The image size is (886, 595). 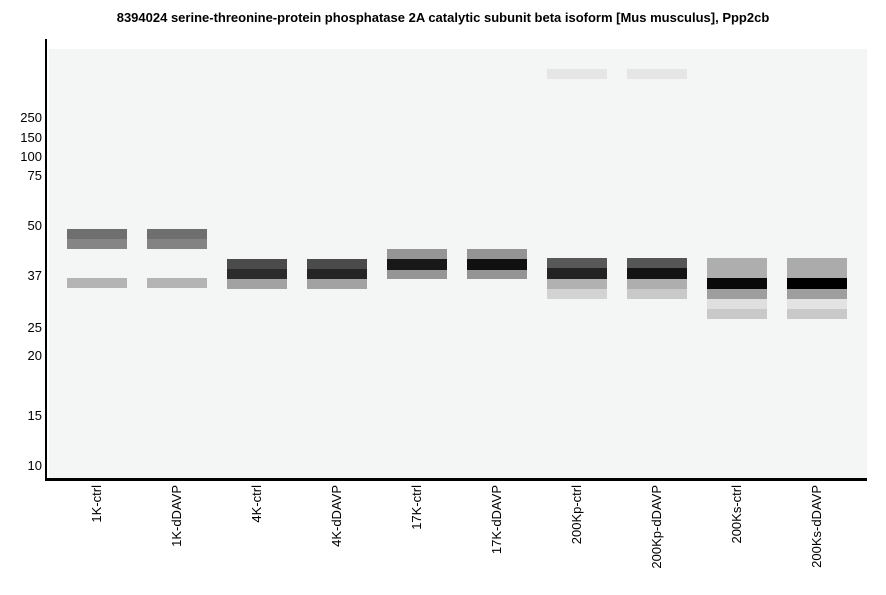 What do you see at coordinates (34, 355) in the screenshot?
I see `y-tick-label-20: 20` at bounding box center [34, 355].